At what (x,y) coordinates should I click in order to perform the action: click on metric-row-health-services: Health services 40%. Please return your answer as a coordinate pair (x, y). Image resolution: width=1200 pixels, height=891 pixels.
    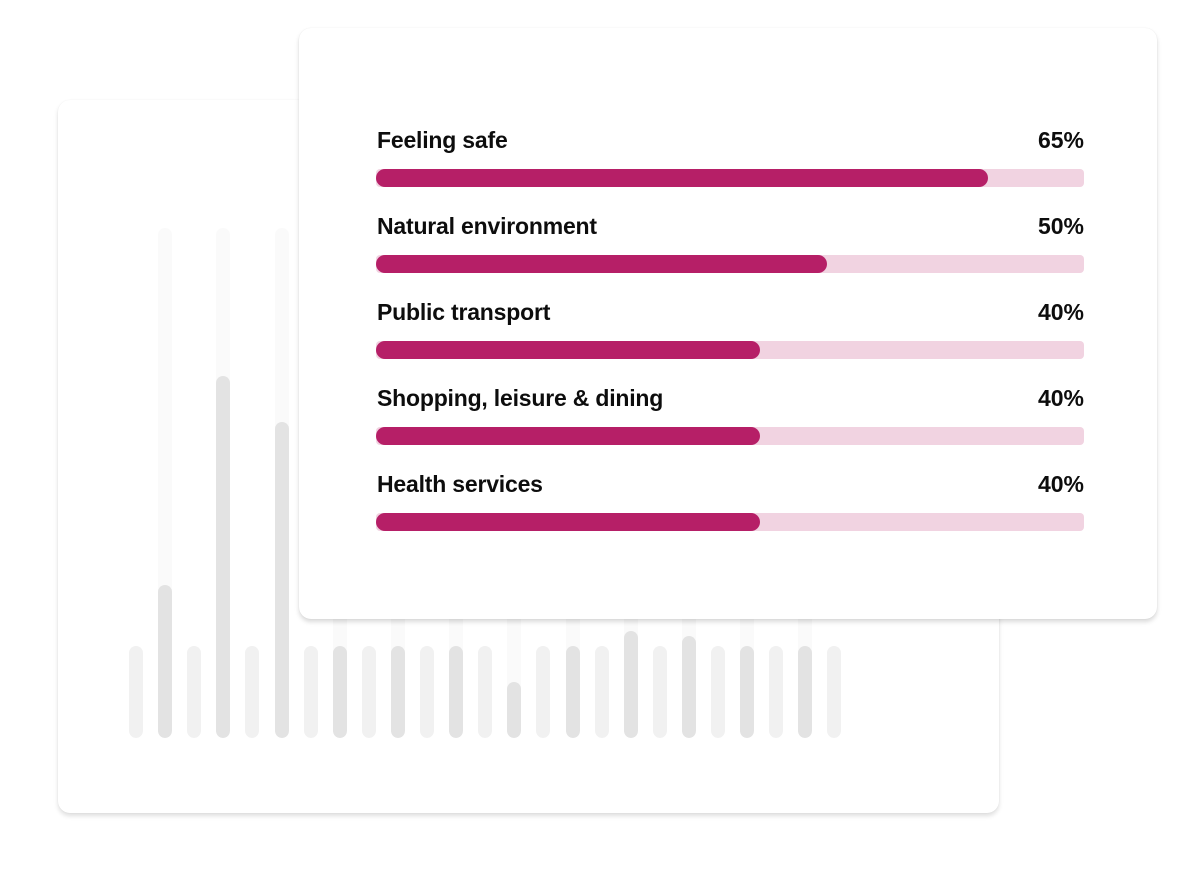
    Looking at the image, I should click on (730, 506).